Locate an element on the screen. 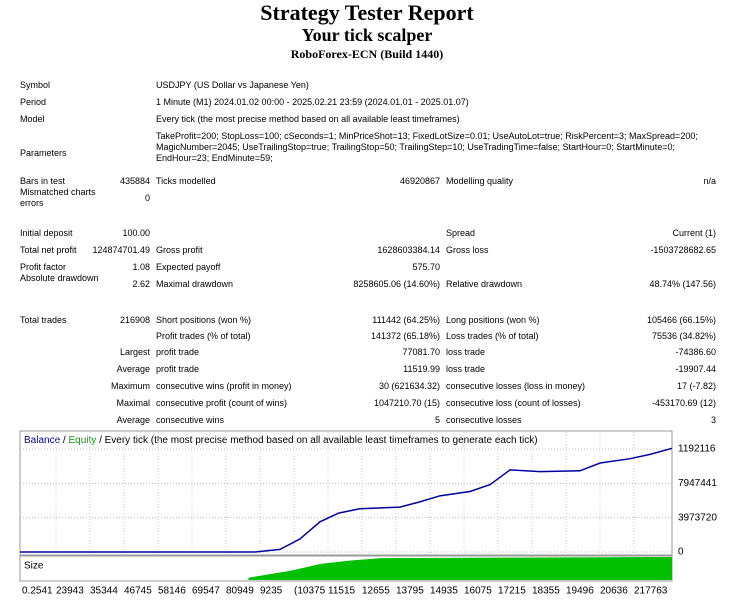 Image resolution: width=734 pixels, height=600 pixels. y-tick-label: 1192116 is located at coordinates (697, 449).